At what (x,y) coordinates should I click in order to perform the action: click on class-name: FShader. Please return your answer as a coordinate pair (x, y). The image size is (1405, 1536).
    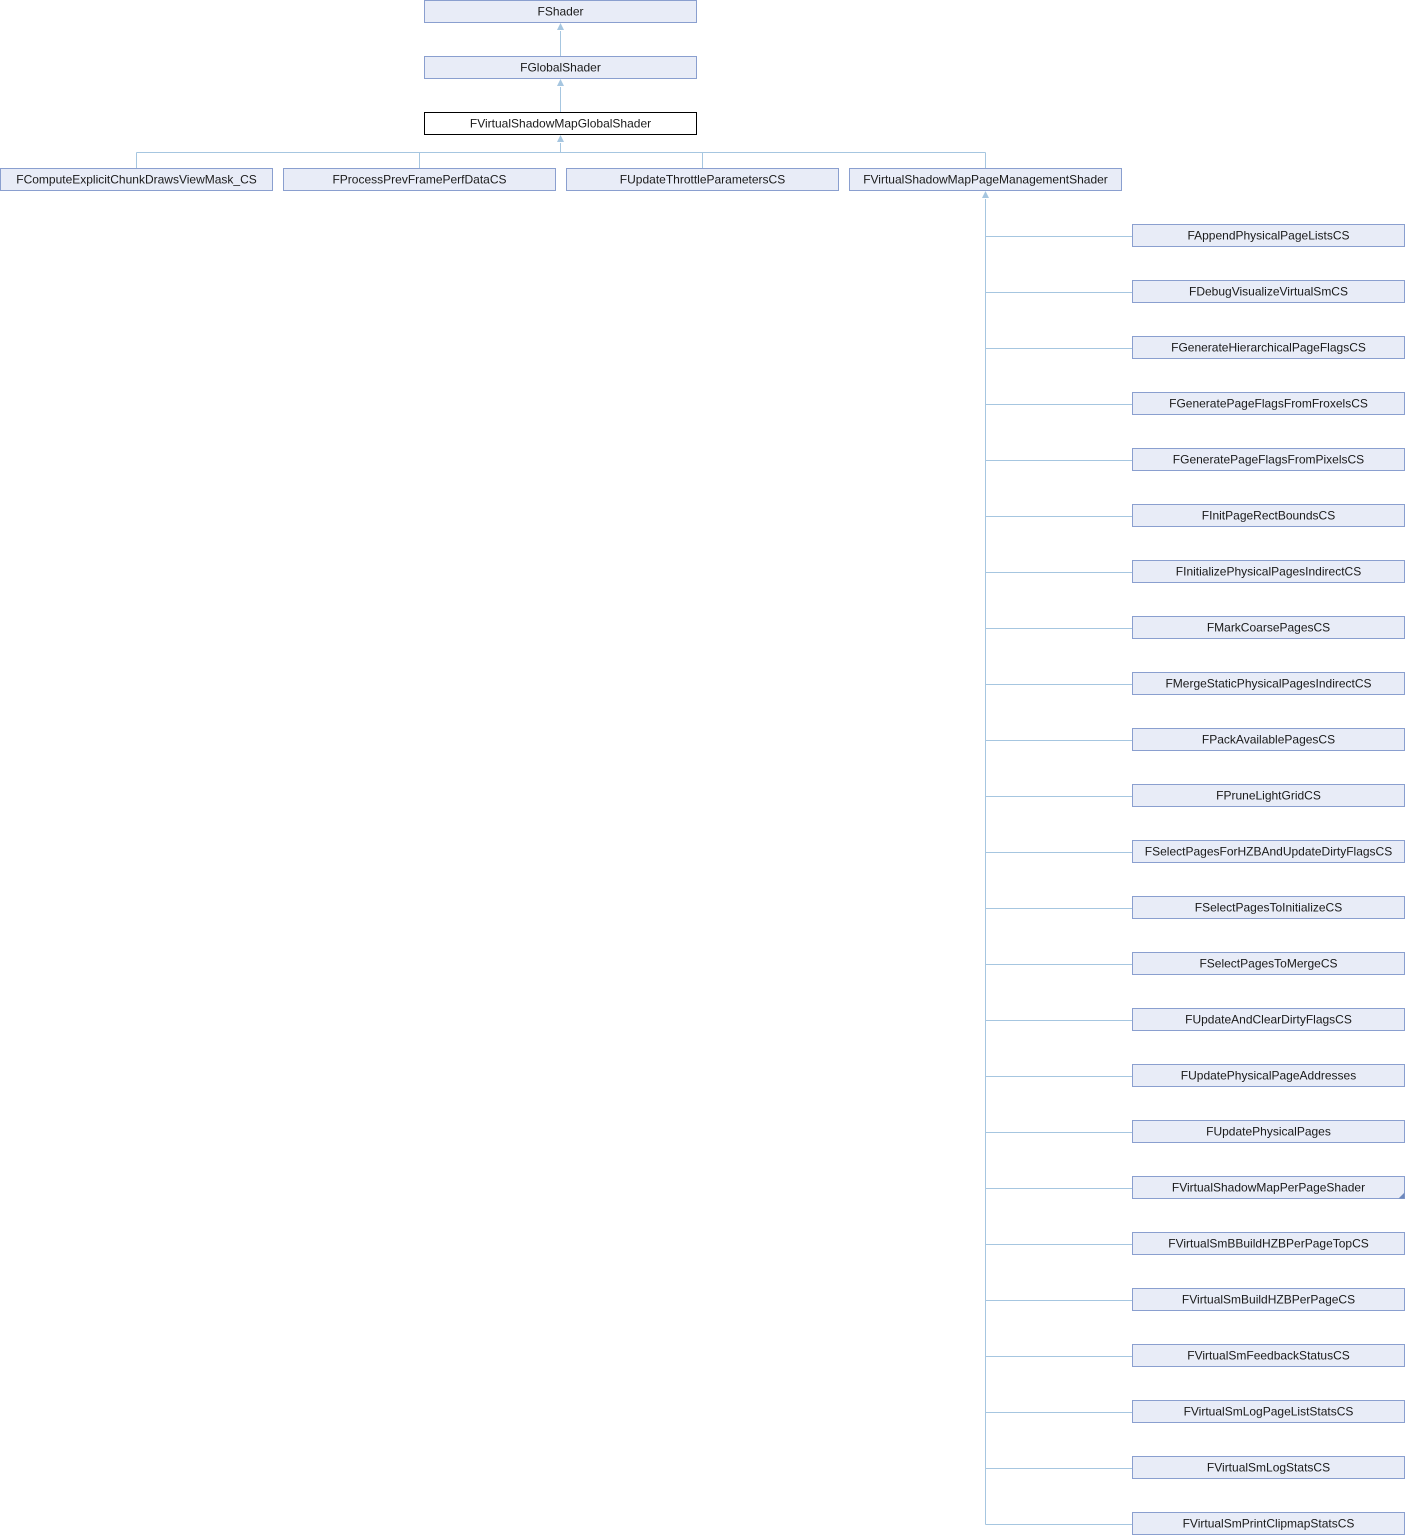
    Looking at the image, I should click on (560, 12).